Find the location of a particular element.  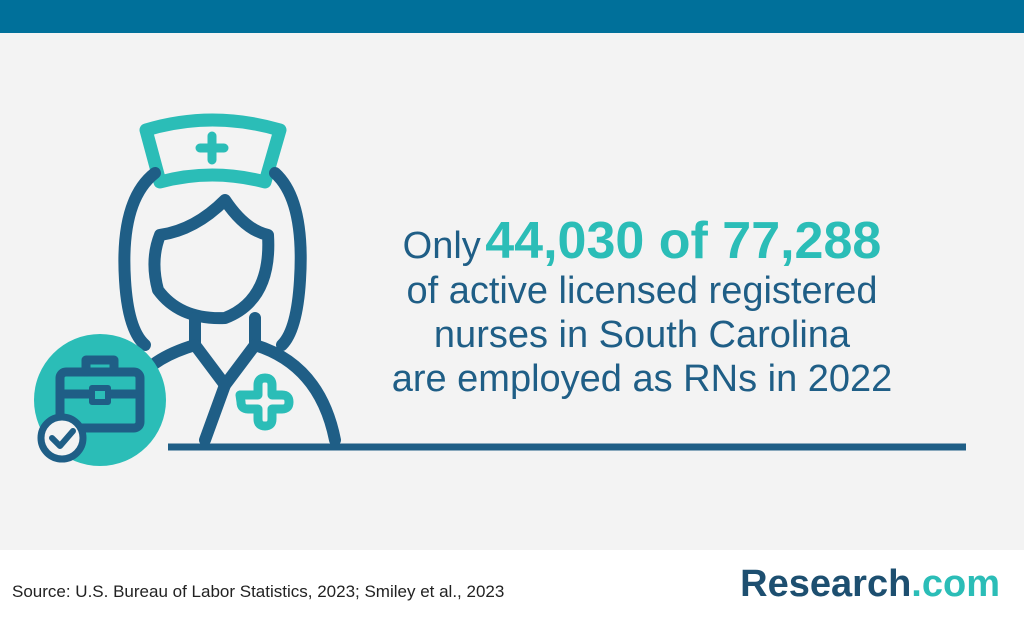

headline-highlight: 44,030 of 77,288 is located at coordinates (683, 241).